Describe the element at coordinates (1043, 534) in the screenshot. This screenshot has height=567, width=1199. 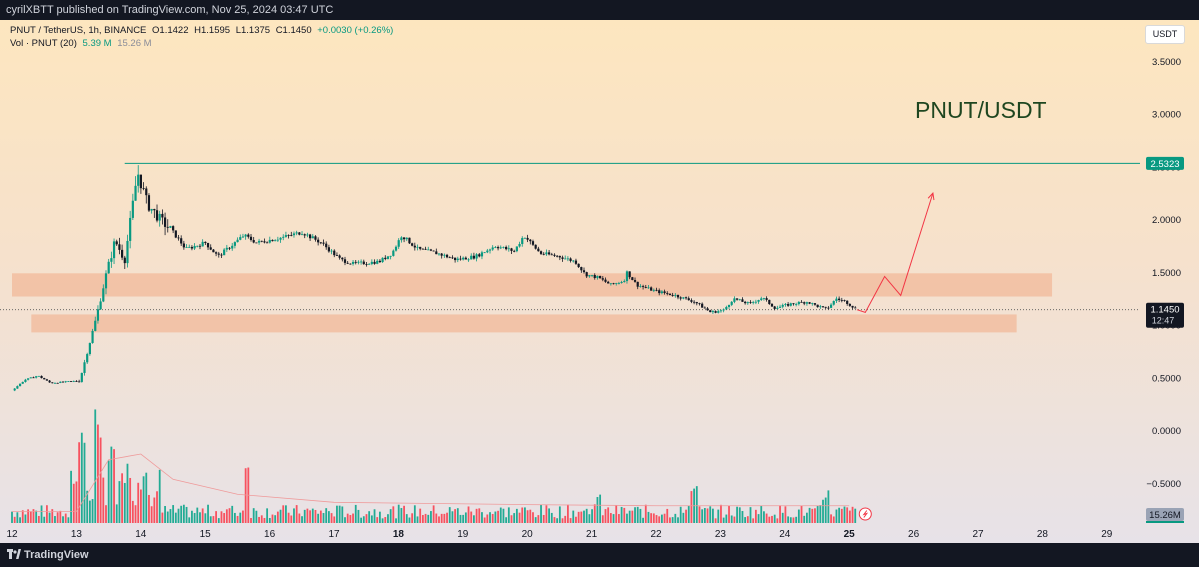
I see `time-tick-label: 28` at that location.